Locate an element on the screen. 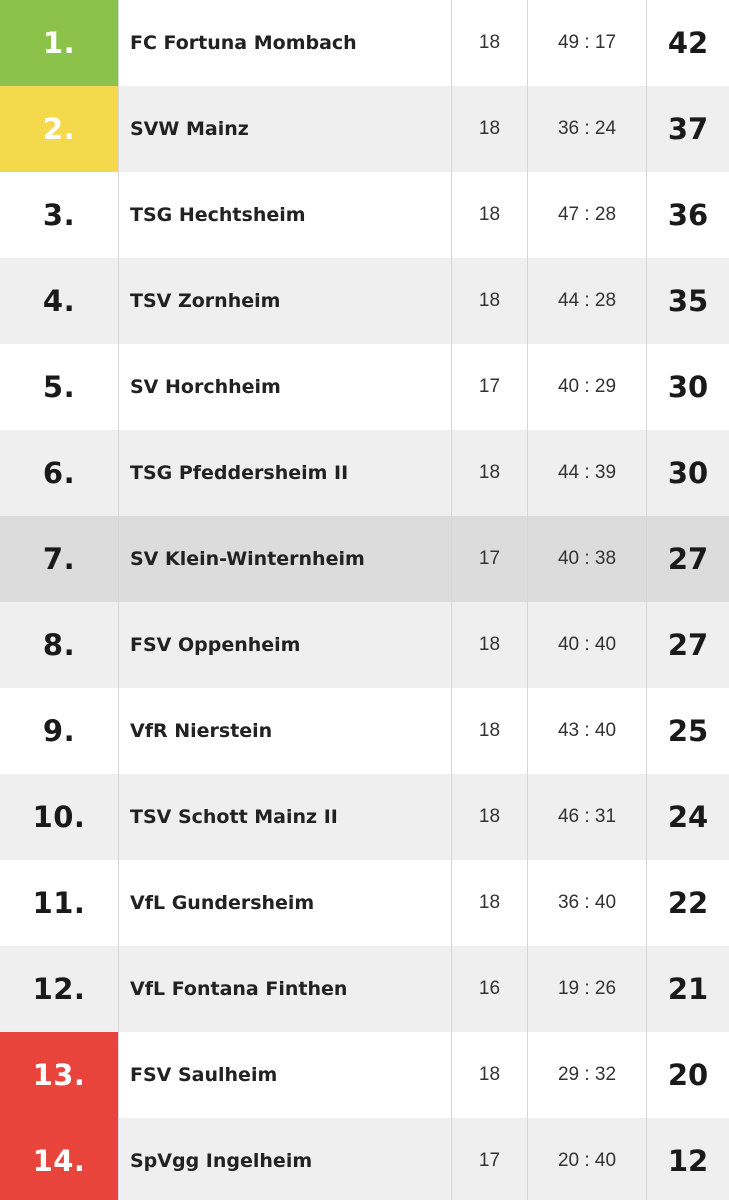 The image size is (729, 1200). rank-cell: 11. is located at coordinates (59, 903).